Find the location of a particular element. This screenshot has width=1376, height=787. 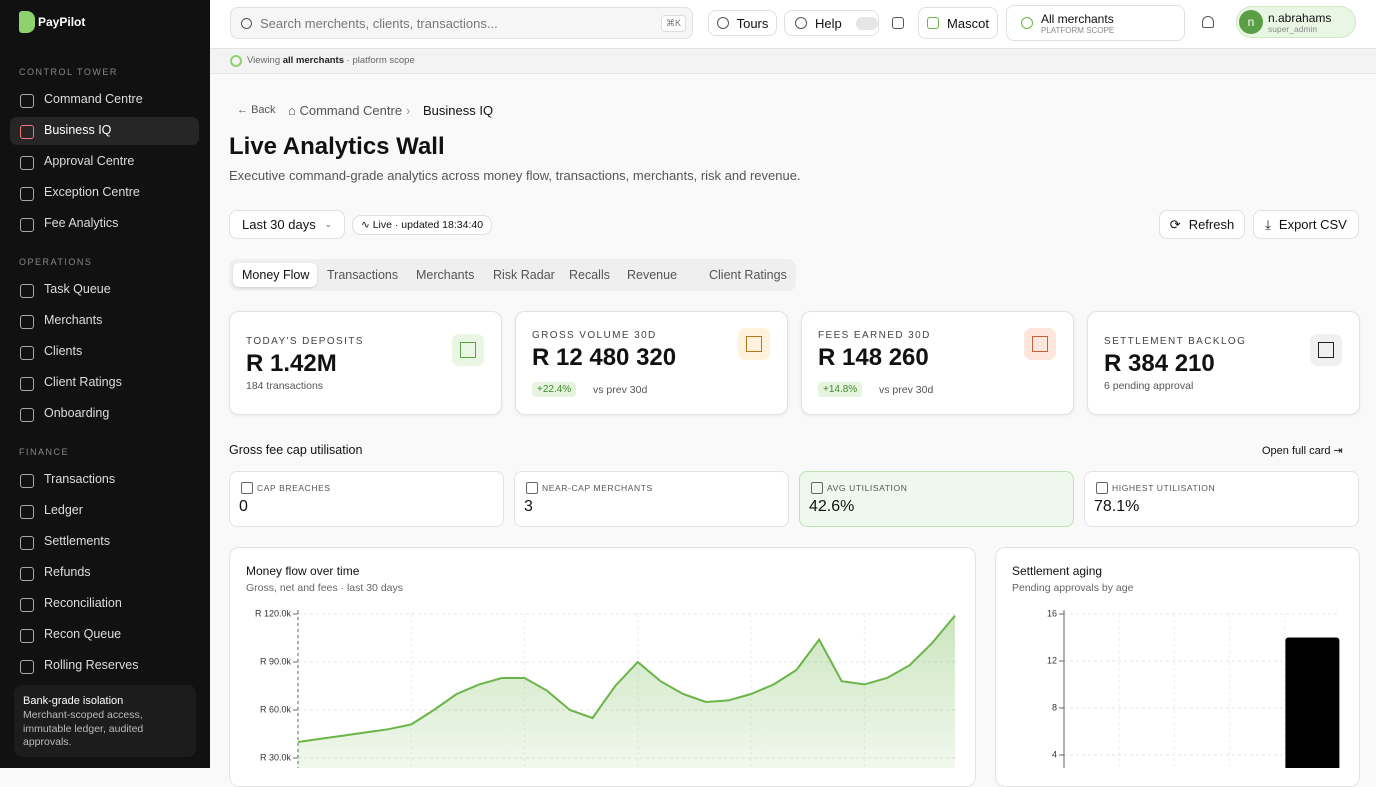

tours-icon is located at coordinates (722, 23).